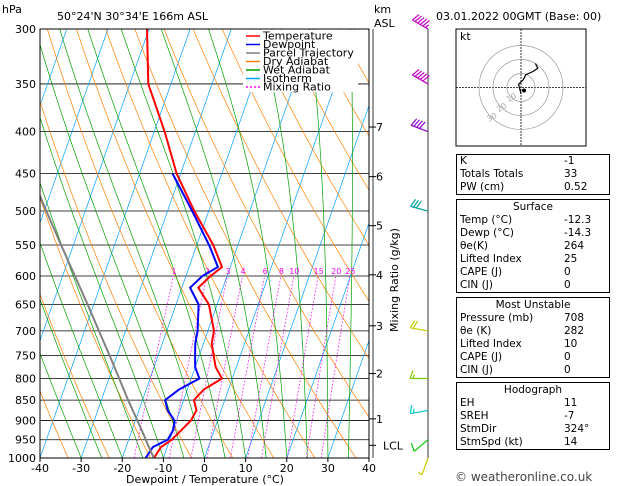 The width and height of the screenshot is (629, 486). What do you see at coordinates (492, 174) in the screenshot?
I see `index-label: Totals Totals` at bounding box center [492, 174].